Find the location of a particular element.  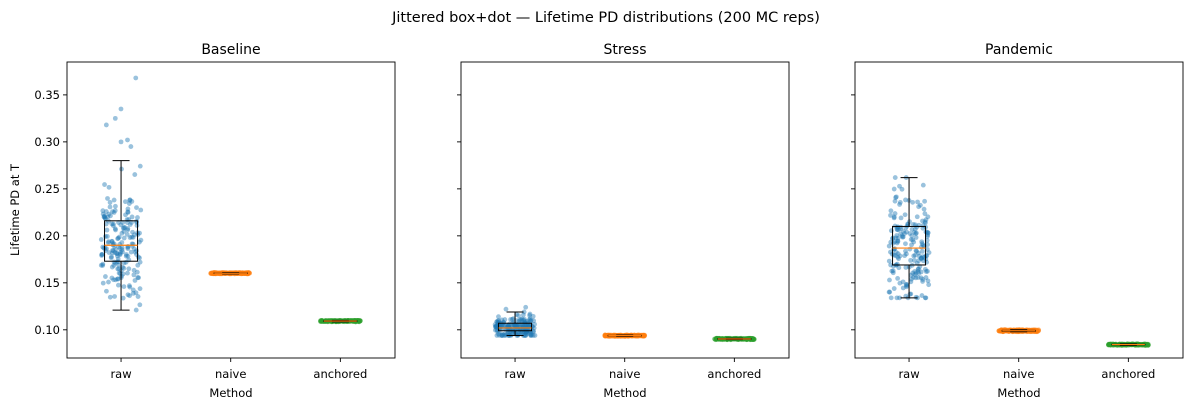

panel-title: Pandemic is located at coordinates (1019, 50).